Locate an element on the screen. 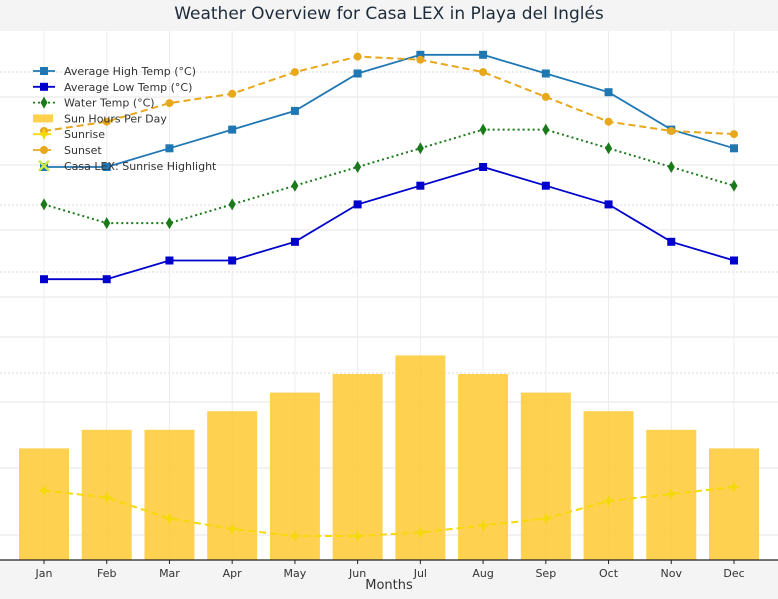  bar-sun-hours-jul is located at coordinates (420, 457).